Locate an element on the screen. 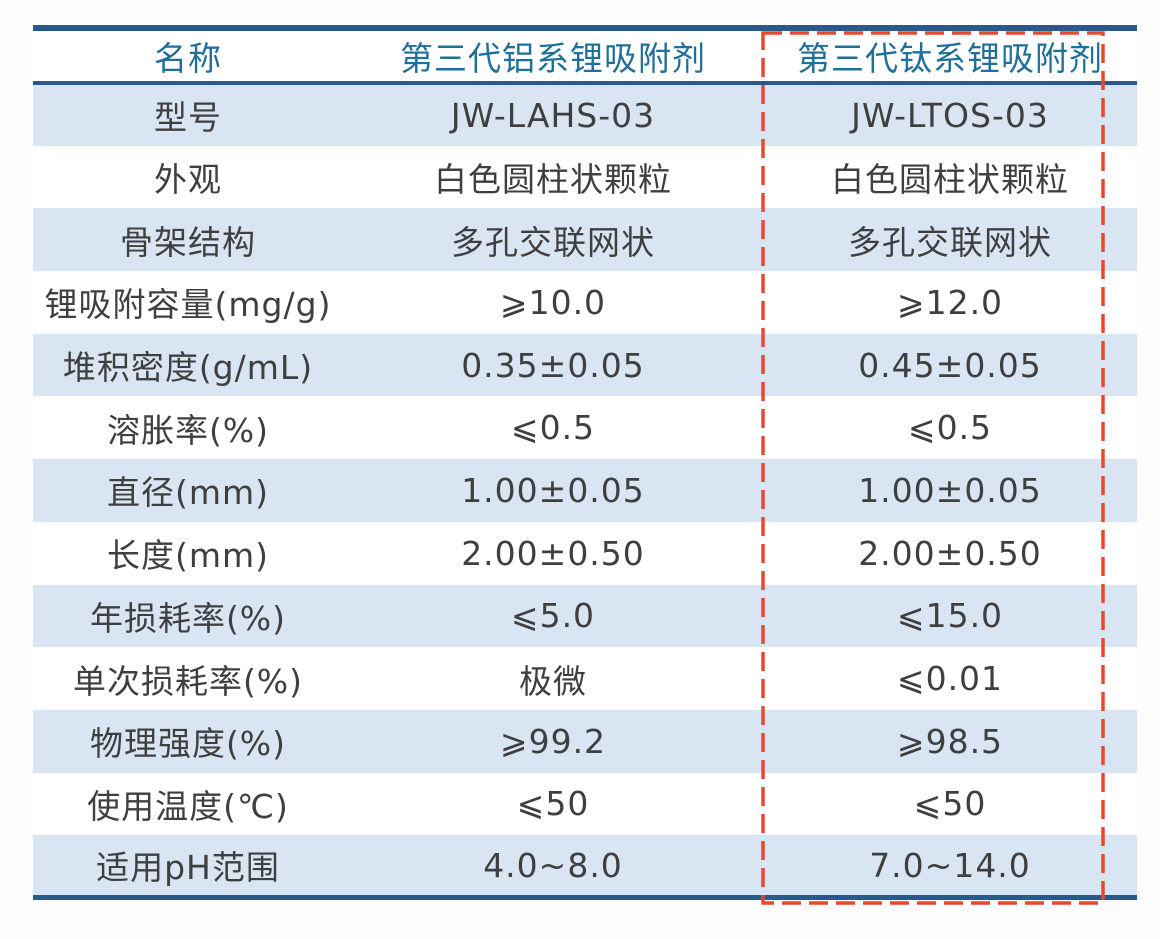  row-label: 单次损耗率(%) is located at coordinates (188, 678).